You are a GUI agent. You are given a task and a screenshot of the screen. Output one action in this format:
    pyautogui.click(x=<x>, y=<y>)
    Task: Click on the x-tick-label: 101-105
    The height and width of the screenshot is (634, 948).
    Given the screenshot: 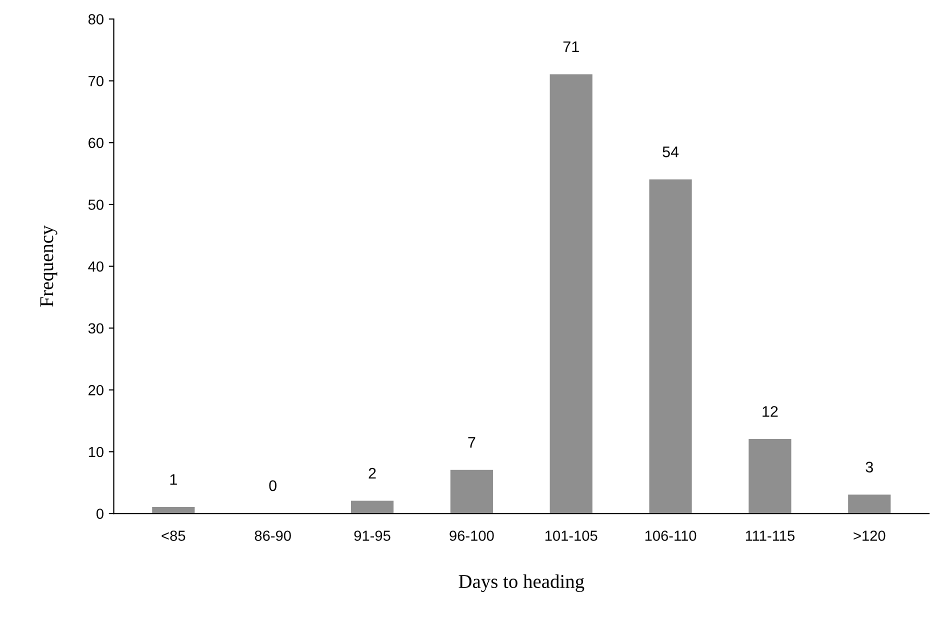 What is the action you would take?
    pyautogui.click(x=571, y=535)
    